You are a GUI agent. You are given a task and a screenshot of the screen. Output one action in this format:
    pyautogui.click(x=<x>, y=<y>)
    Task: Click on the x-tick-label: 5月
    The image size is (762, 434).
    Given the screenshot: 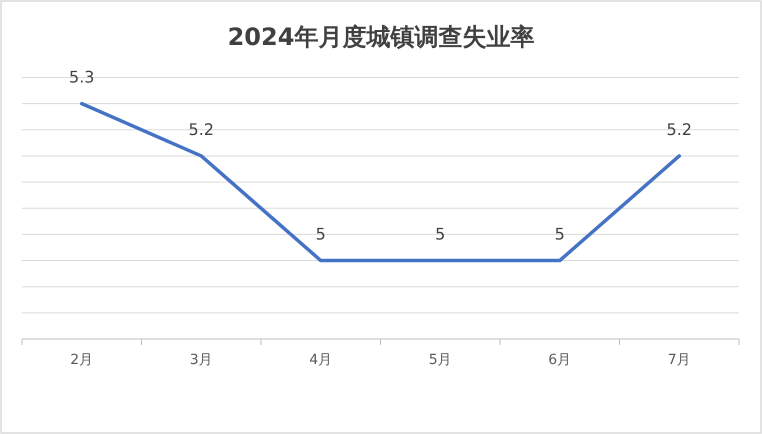 What is the action you would take?
    pyautogui.click(x=440, y=360)
    